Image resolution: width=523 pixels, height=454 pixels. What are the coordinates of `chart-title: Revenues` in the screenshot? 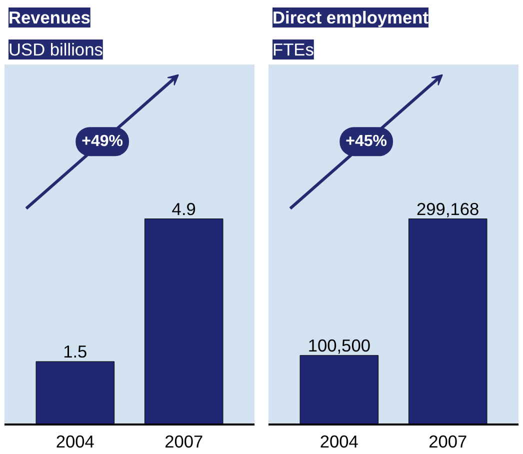 It's located at (49, 18).